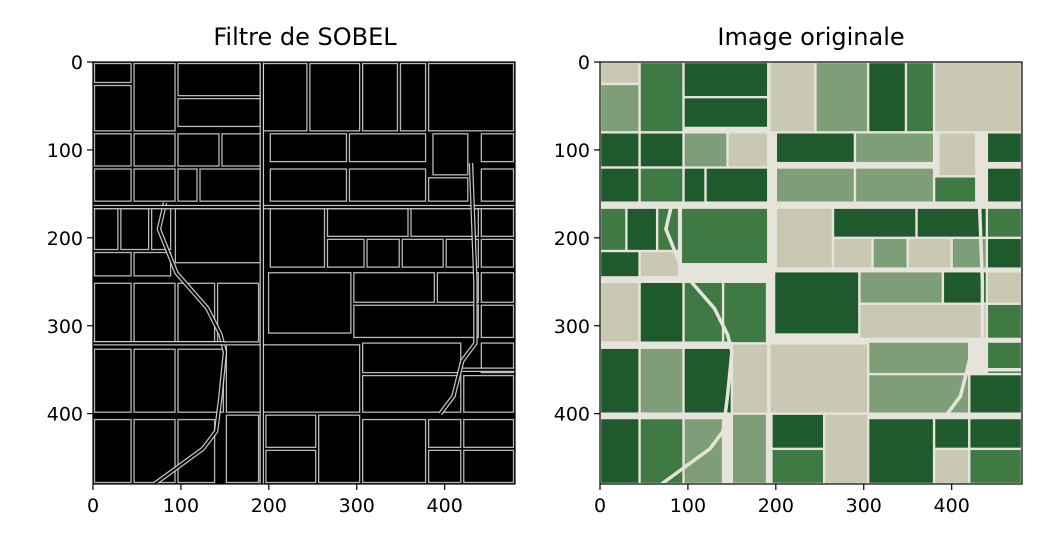  What do you see at coordinates (458, 289) in the screenshot?
I see `road-edge-inner` at bounding box center [458, 289].